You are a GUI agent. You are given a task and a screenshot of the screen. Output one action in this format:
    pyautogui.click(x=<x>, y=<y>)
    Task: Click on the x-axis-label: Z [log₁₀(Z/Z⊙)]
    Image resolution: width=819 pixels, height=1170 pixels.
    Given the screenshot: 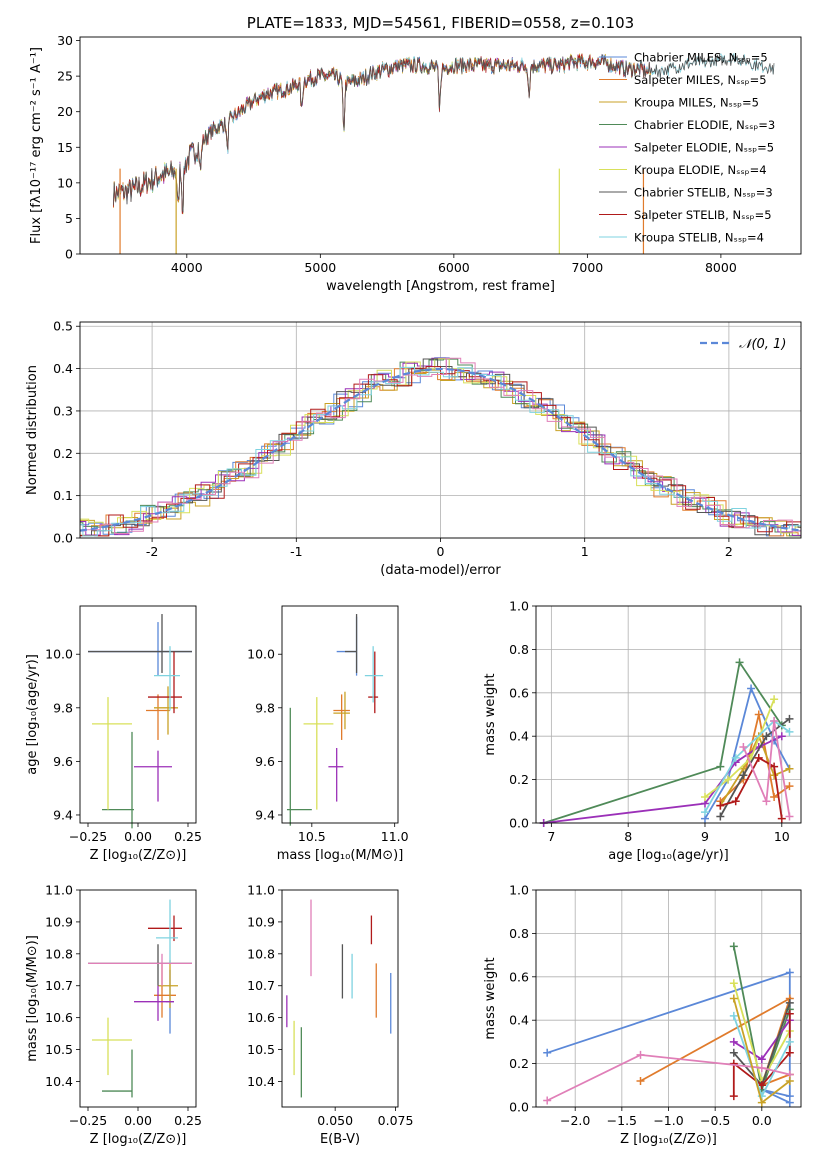 What is the action you would take?
    pyautogui.click(x=668, y=1139)
    